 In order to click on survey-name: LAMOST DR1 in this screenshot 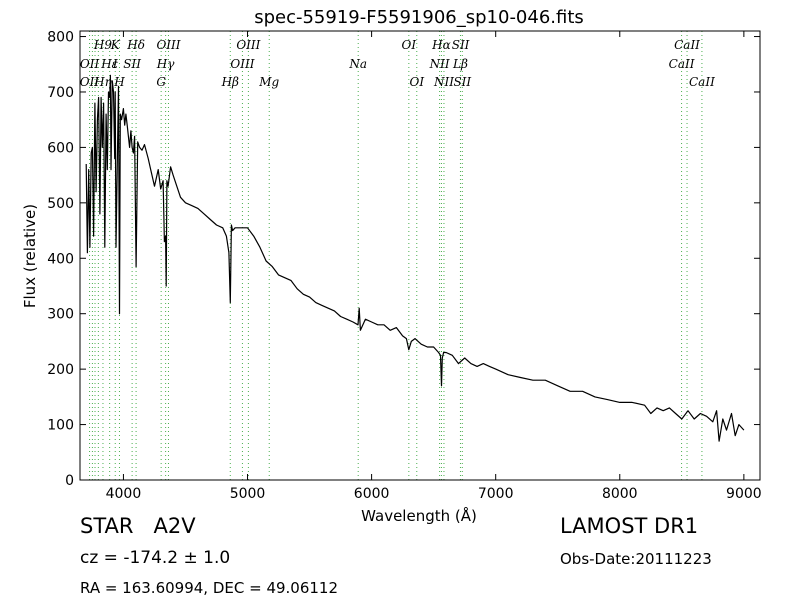, I will do `click(629, 526)`.